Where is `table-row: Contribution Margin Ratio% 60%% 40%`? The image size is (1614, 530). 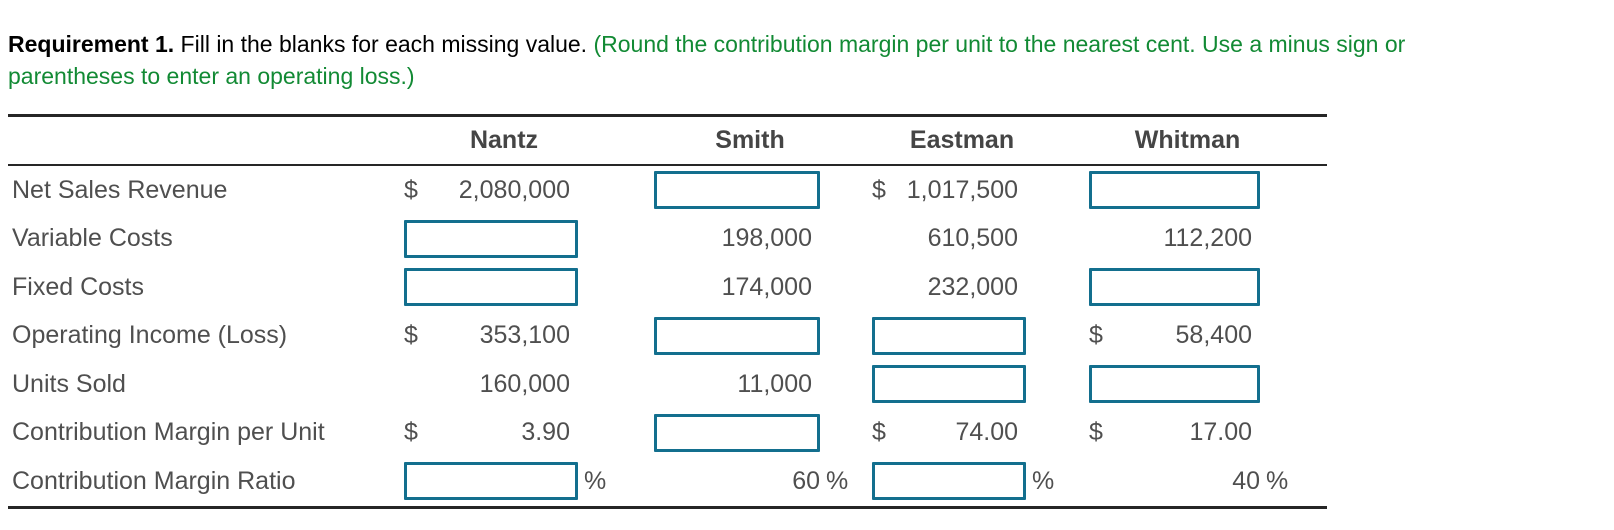
table-row: Contribution Margin Ratio% 60%% 40% is located at coordinates (667, 481).